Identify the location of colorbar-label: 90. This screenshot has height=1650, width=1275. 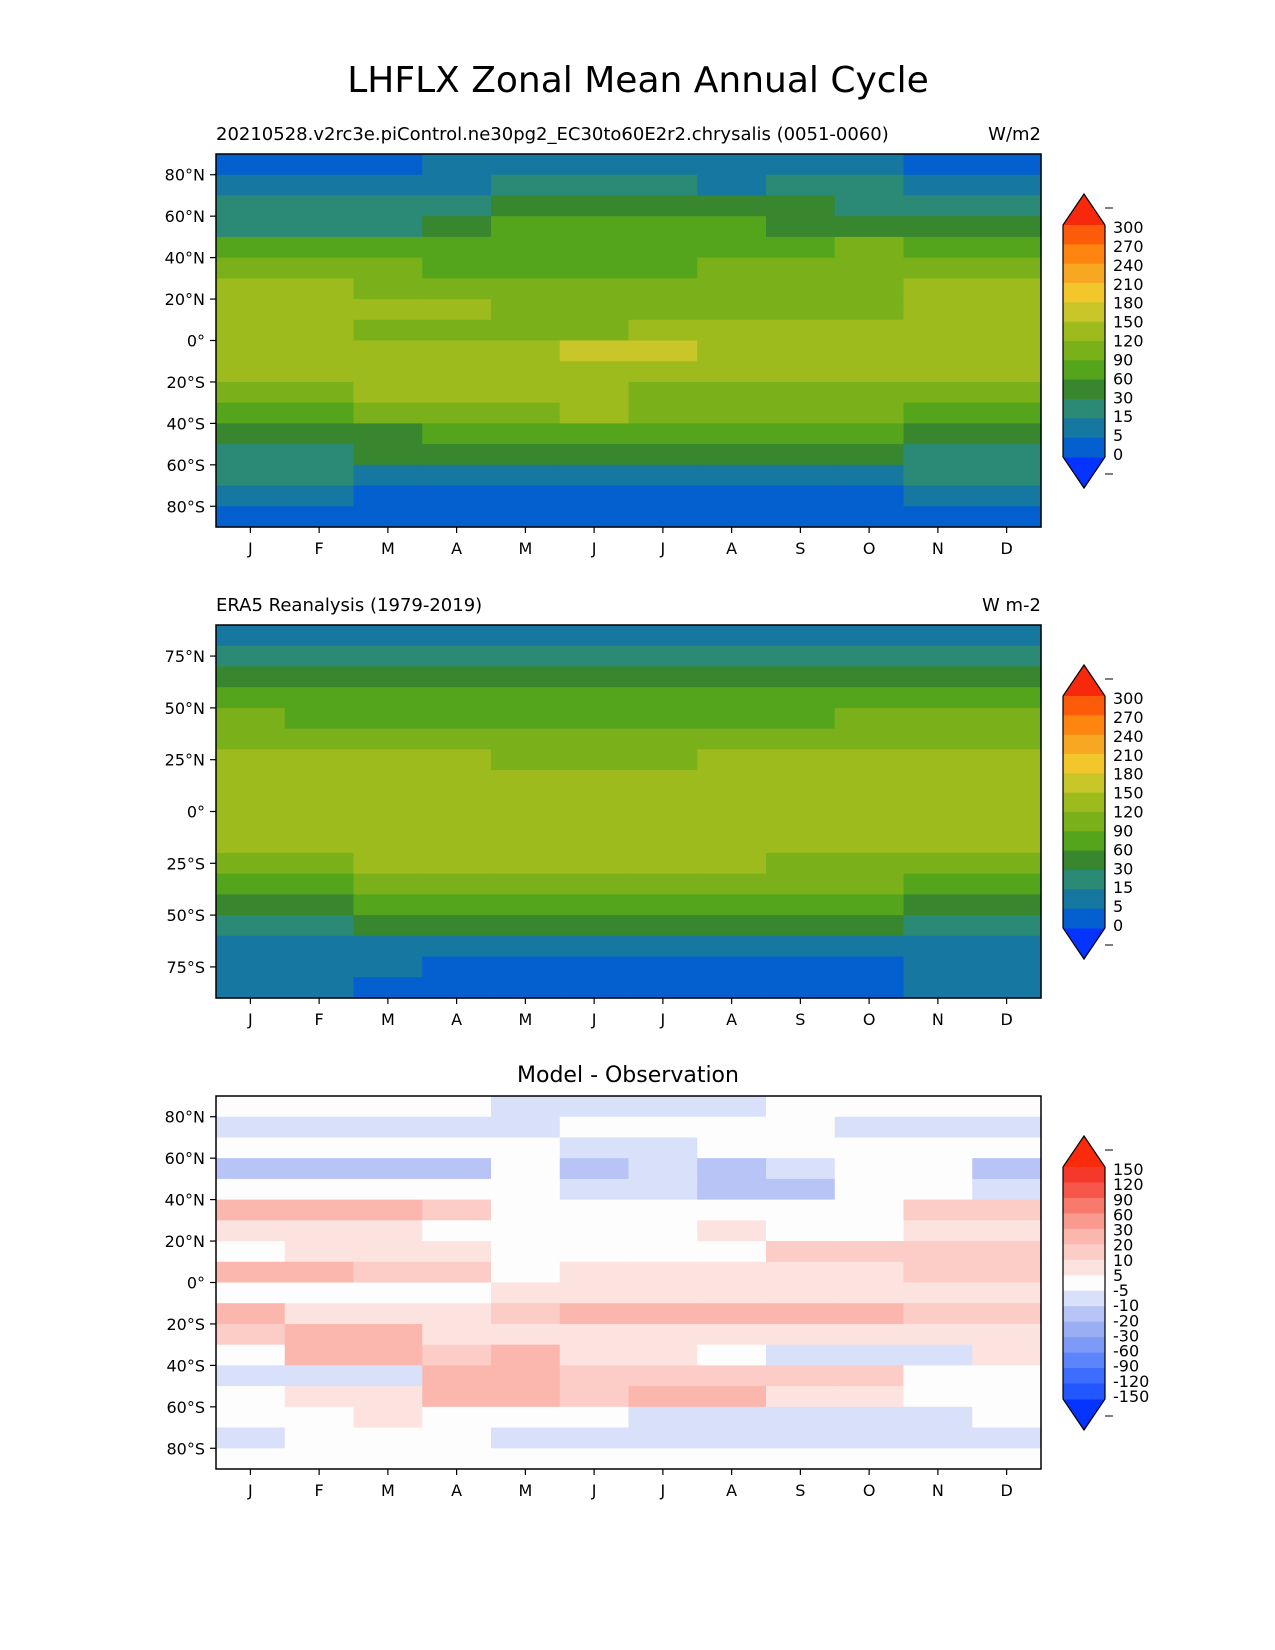
(1123, 359).